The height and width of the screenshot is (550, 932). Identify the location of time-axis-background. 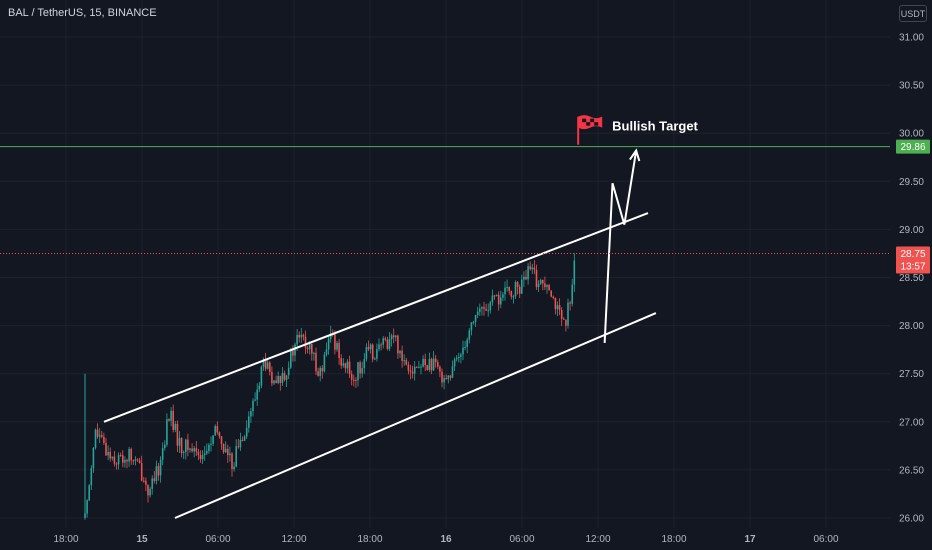
(466, 539).